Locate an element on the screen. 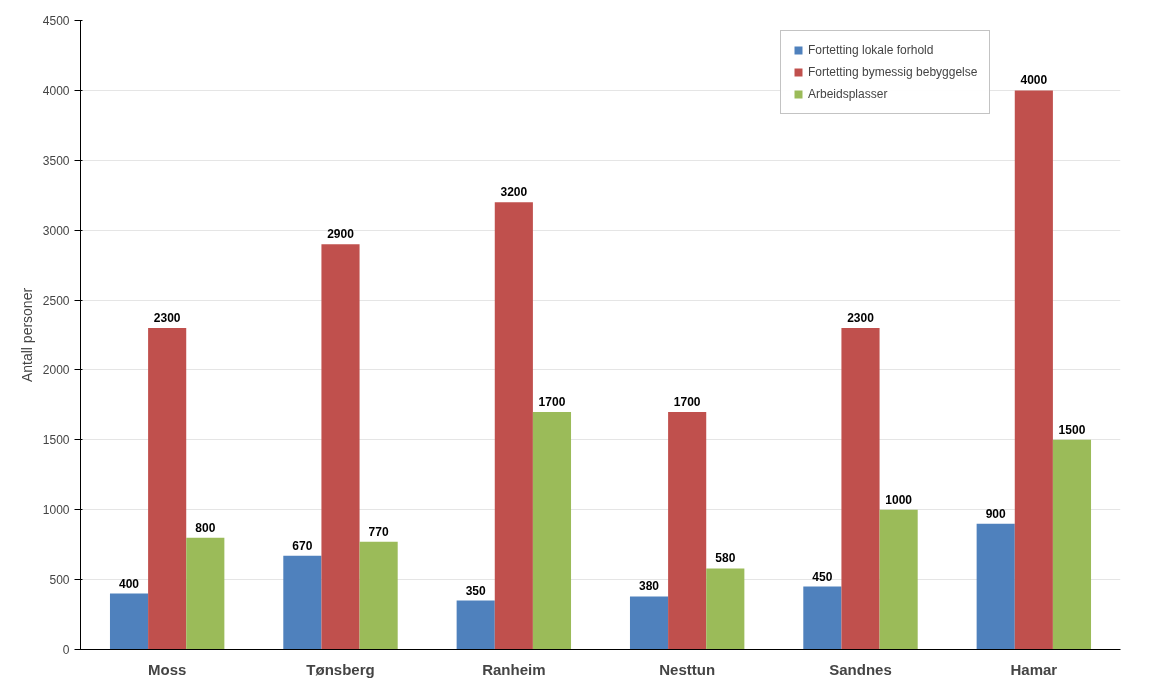  y-tick-label: 500 is located at coordinates (59, 580).